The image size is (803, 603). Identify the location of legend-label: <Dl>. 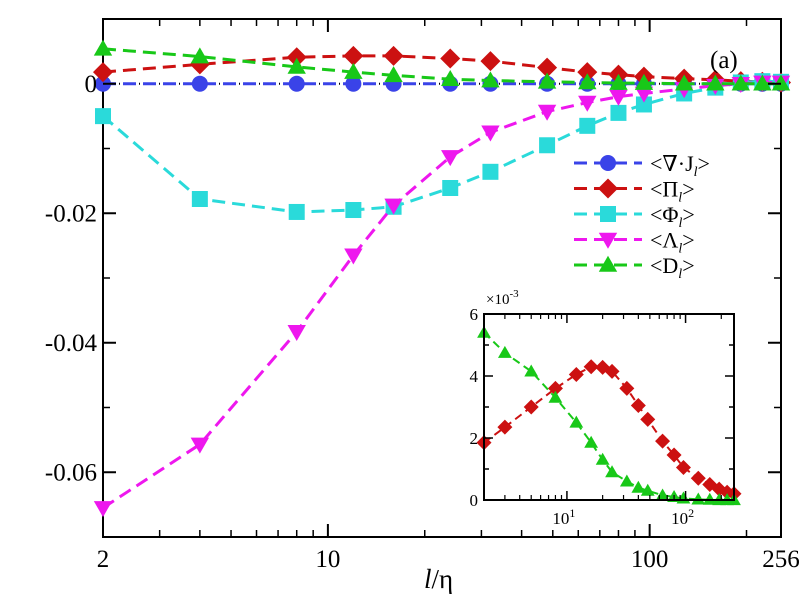
(672, 267).